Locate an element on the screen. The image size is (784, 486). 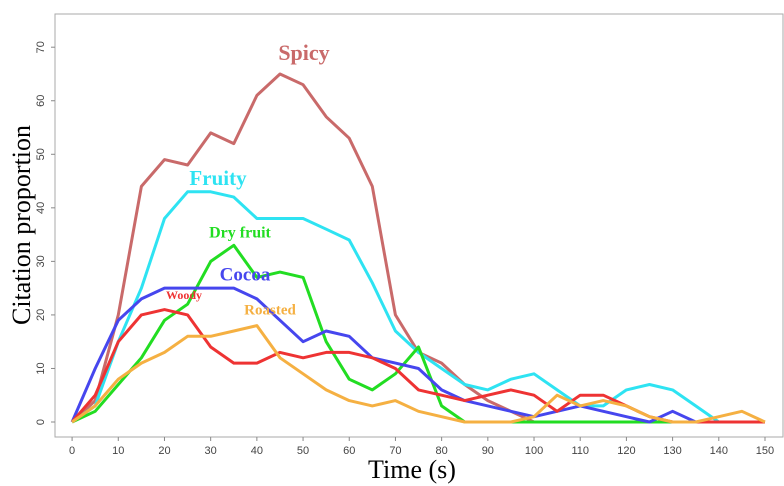
x-tick-label: 120 is located at coordinates (626, 451).